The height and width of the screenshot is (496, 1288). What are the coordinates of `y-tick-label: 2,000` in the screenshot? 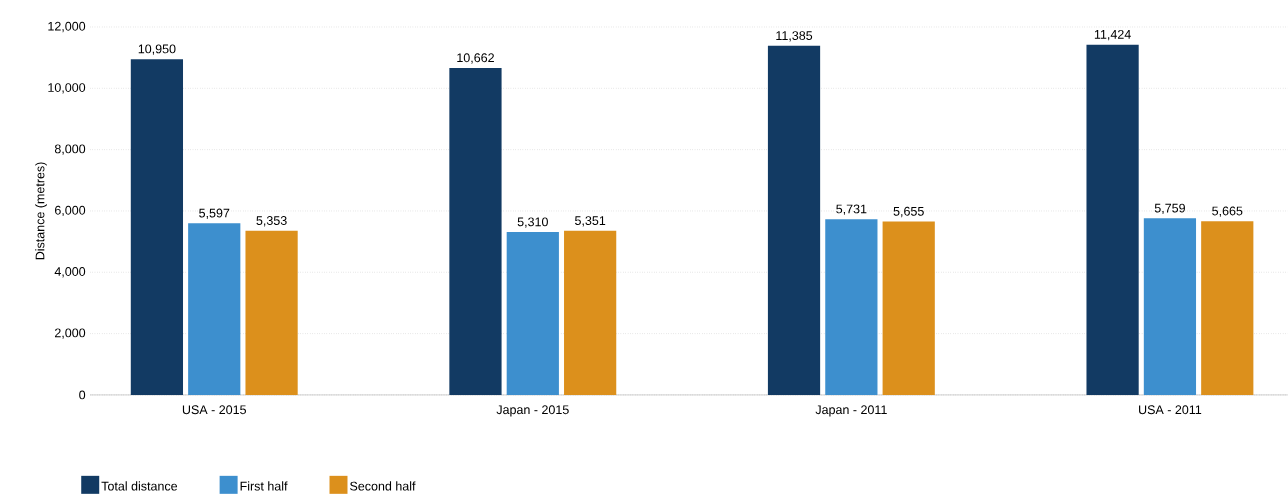 It's located at (70, 333).